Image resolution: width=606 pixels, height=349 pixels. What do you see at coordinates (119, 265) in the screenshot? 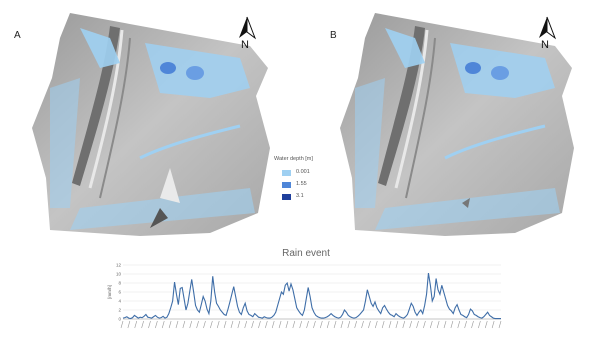
I see `y-tick-label: 12` at bounding box center [119, 265].